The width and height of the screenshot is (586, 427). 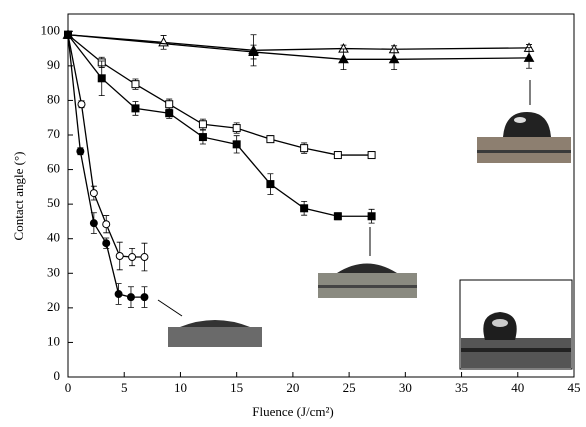 I want to click on y-tick-label: 50, so click(x=53, y=202).